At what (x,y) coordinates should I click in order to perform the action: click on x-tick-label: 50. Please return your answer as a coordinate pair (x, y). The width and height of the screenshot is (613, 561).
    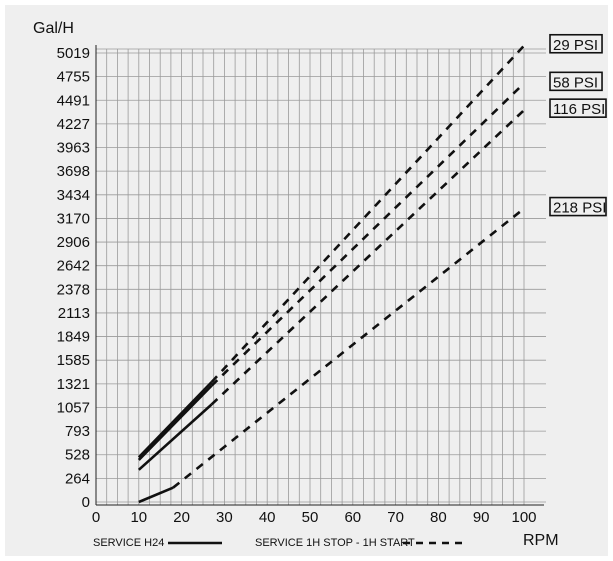
    Looking at the image, I should click on (310, 517).